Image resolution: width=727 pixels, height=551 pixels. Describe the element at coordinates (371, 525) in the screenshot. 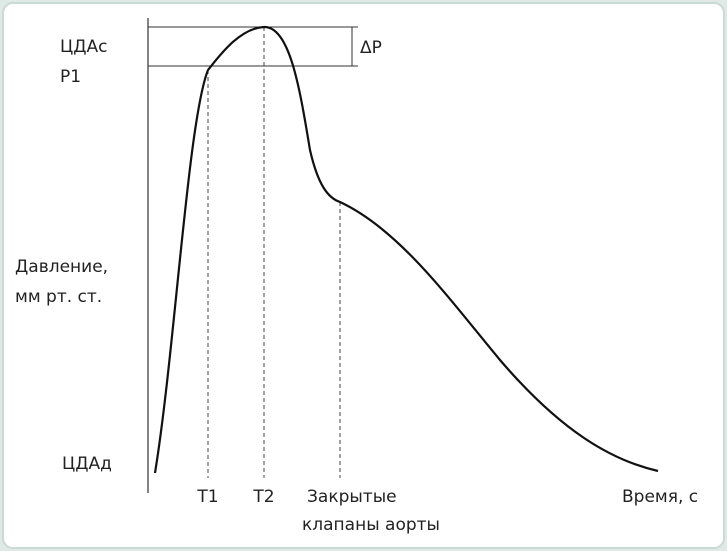

I see `valves-label: клапаны аорты` at that location.